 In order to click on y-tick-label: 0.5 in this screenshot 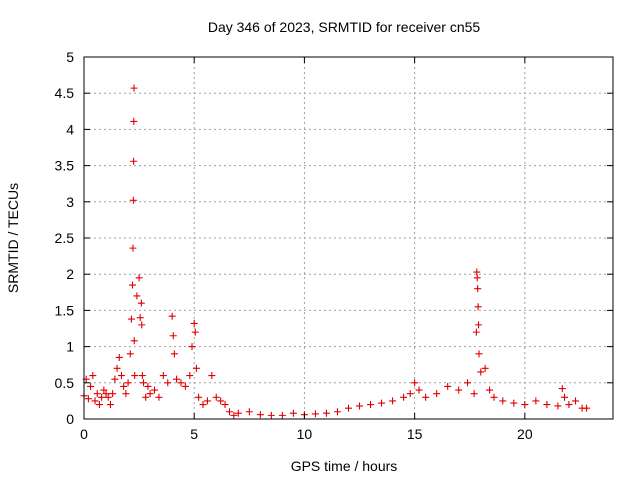, I will do `click(65, 383)`.